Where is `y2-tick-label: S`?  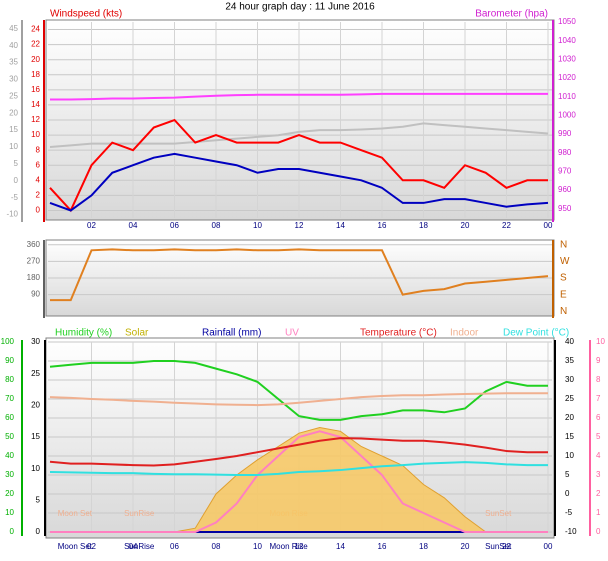 y2-tick-label: S is located at coordinates (563, 278).